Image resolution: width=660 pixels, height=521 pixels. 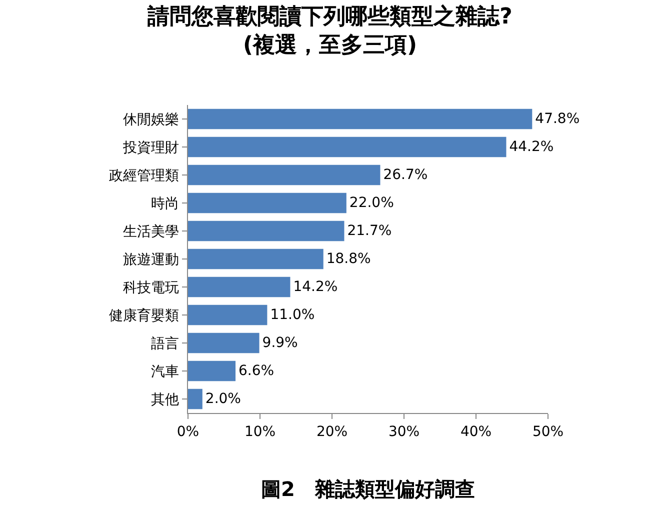 What do you see at coordinates (476, 432) in the screenshot?
I see `x-tick-label: 40%` at bounding box center [476, 432].